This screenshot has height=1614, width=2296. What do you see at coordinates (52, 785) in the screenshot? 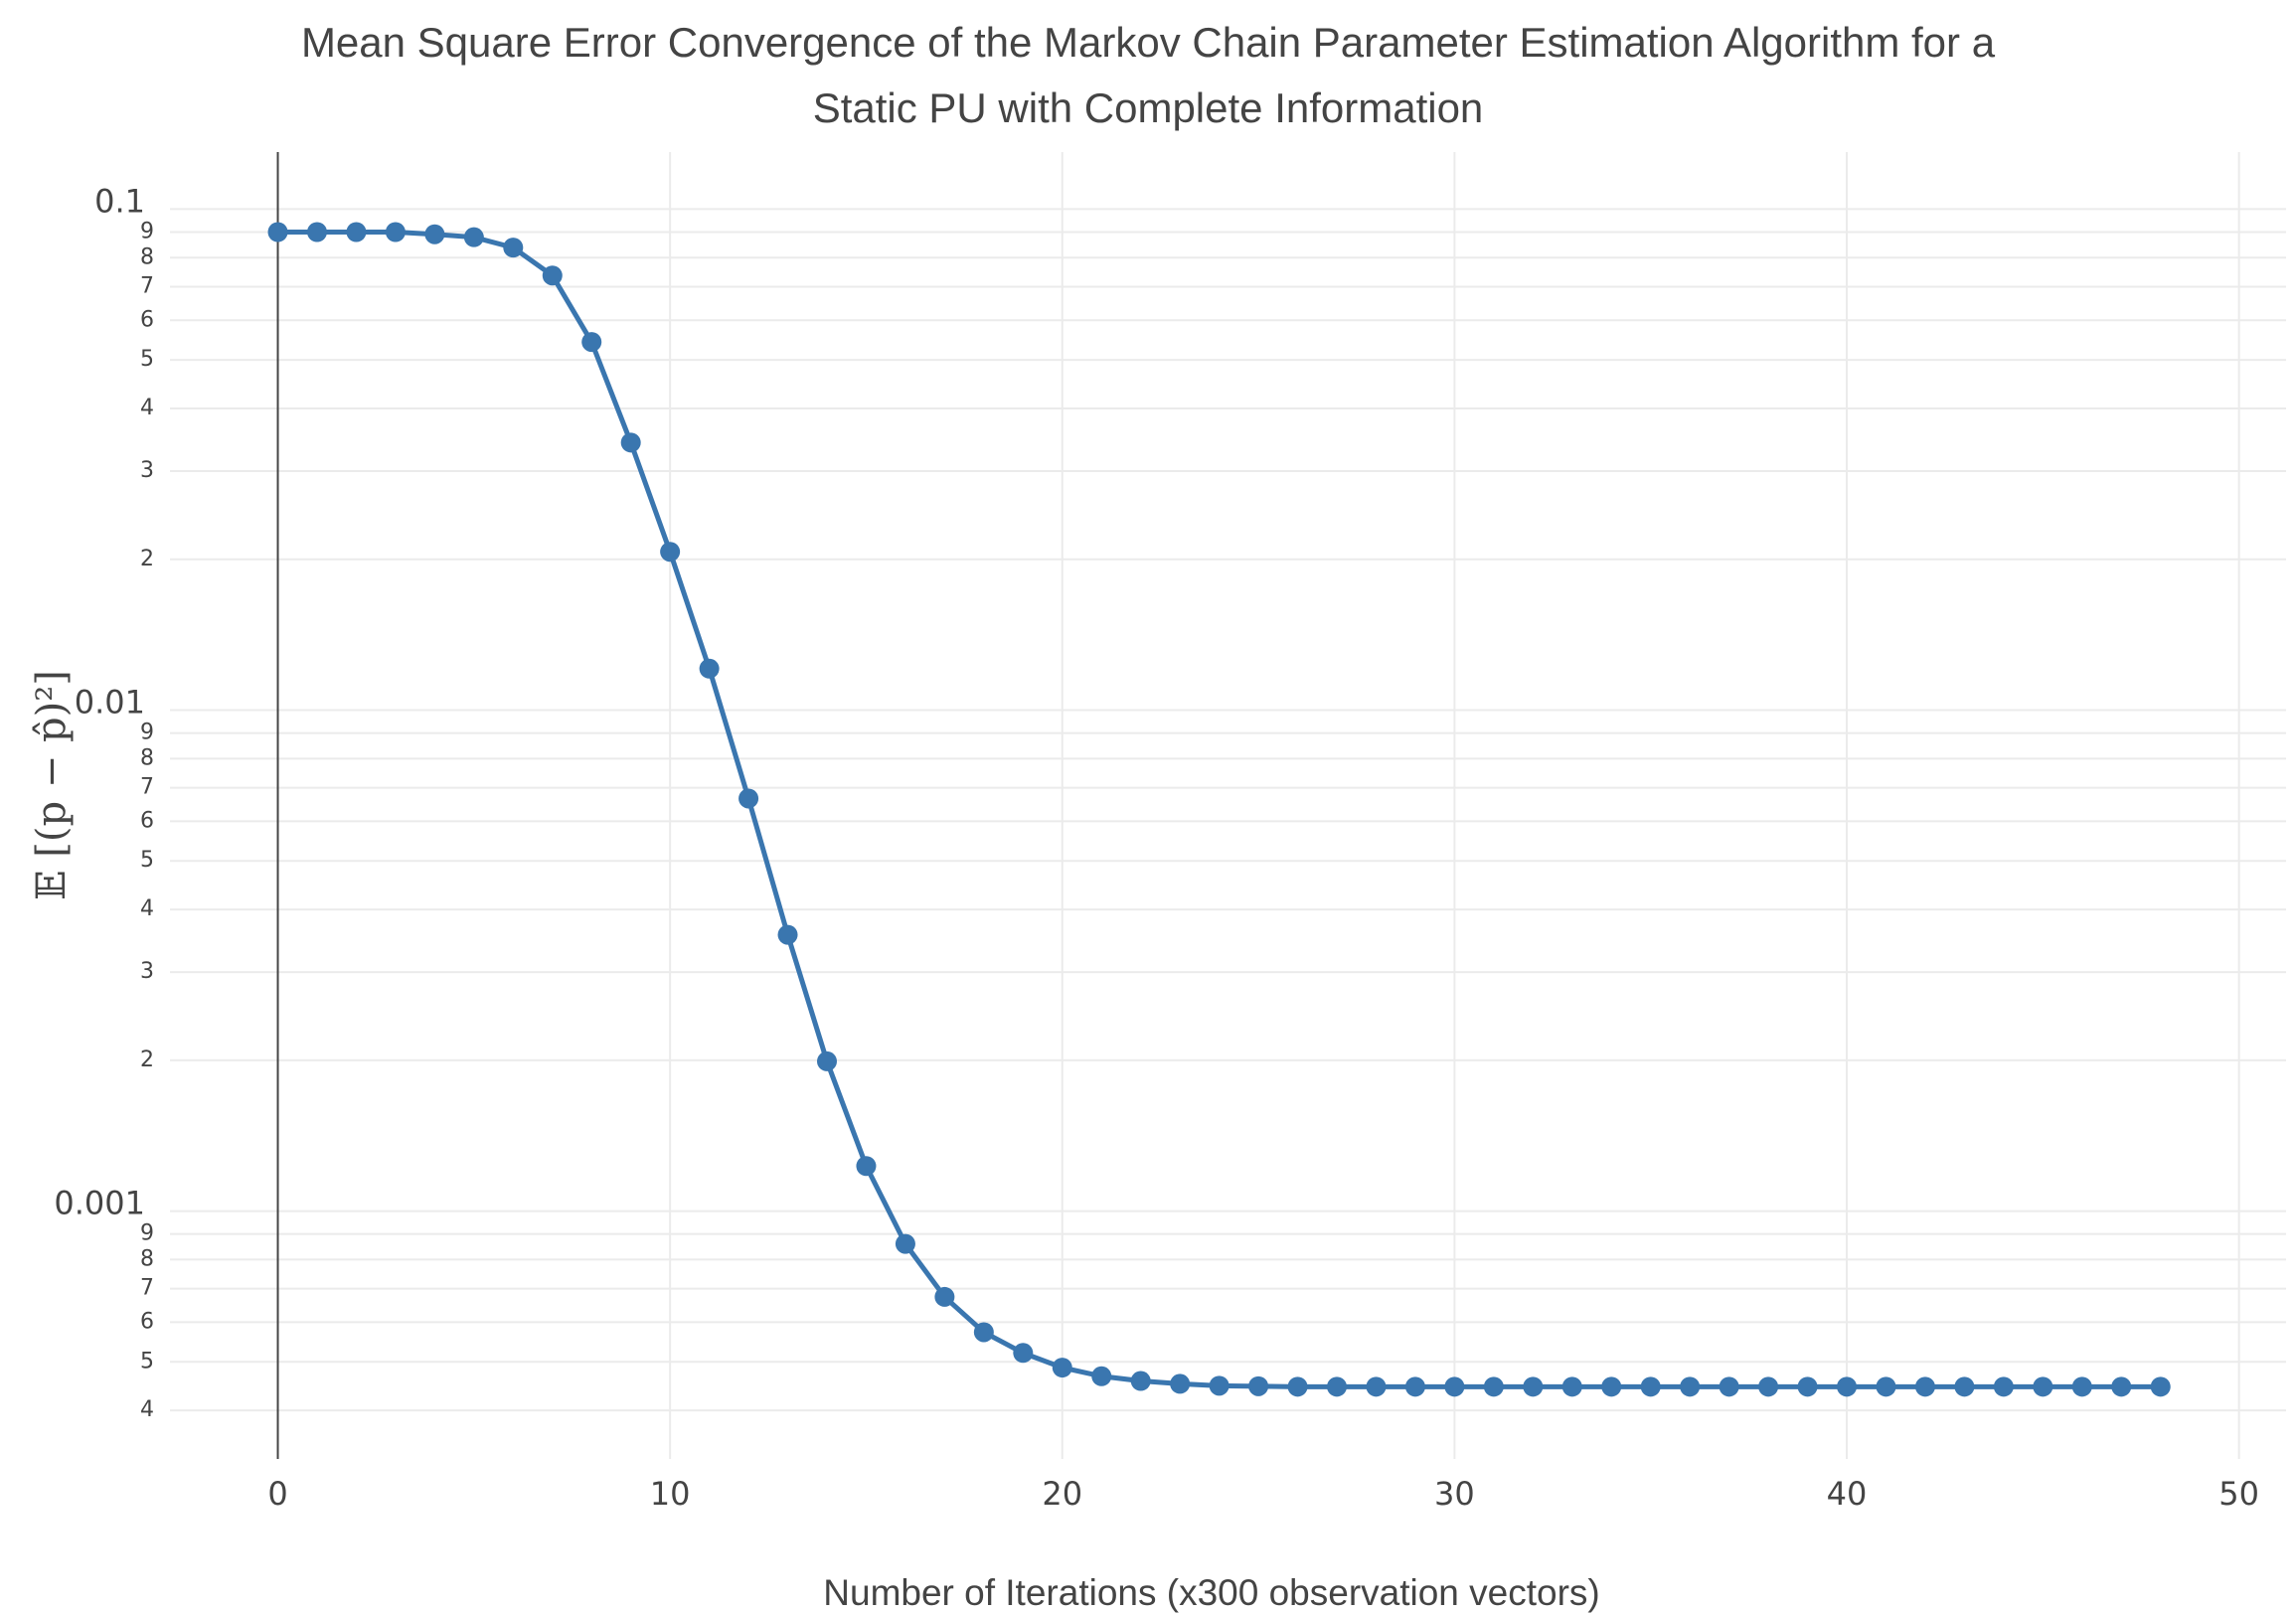
I see `y-axis-title: 𝔼 [(p − p̂)²]` at bounding box center [52, 785].